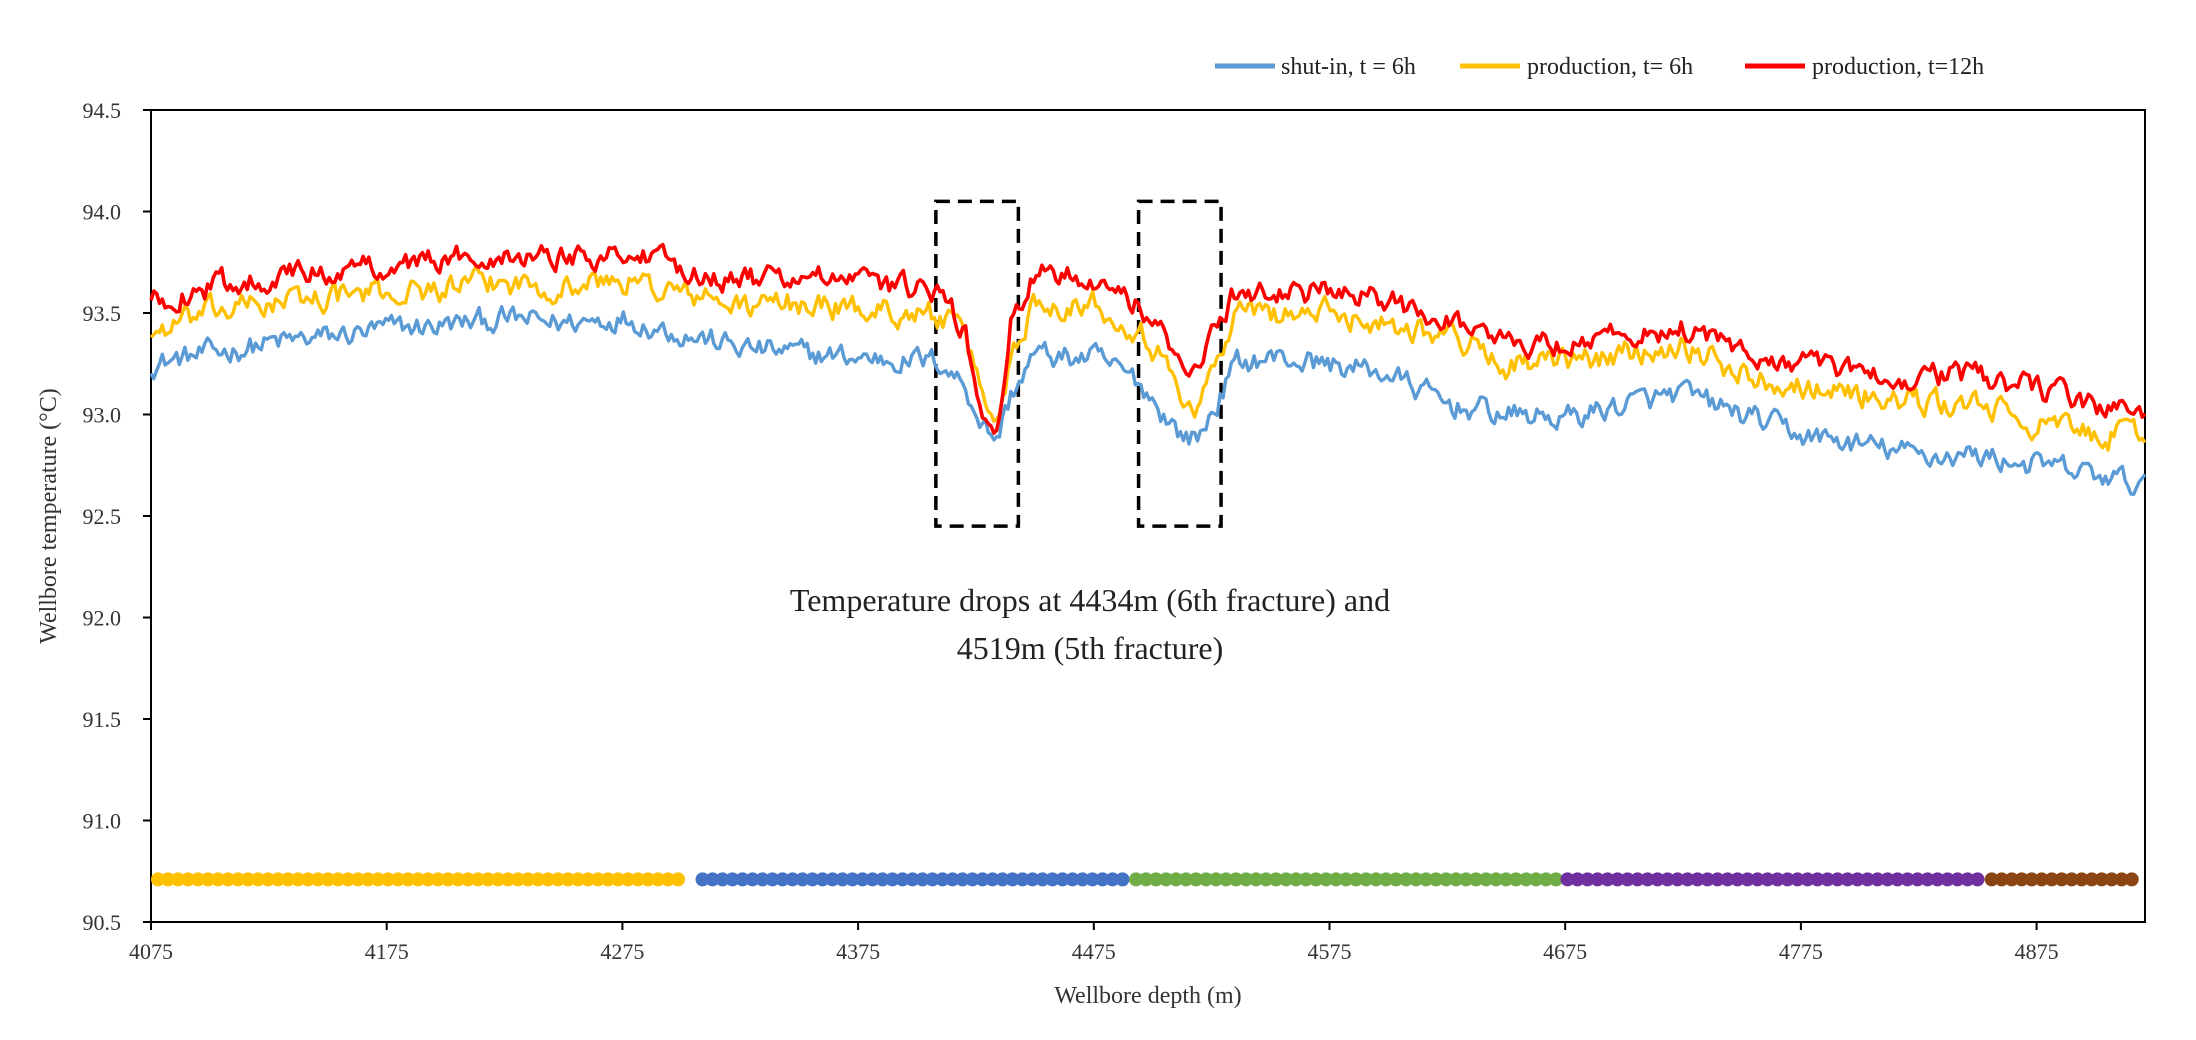 This screenshot has width=2196, height=1040. What do you see at coordinates (977, 363) in the screenshot?
I see `fracture-highlight-box` at bounding box center [977, 363].